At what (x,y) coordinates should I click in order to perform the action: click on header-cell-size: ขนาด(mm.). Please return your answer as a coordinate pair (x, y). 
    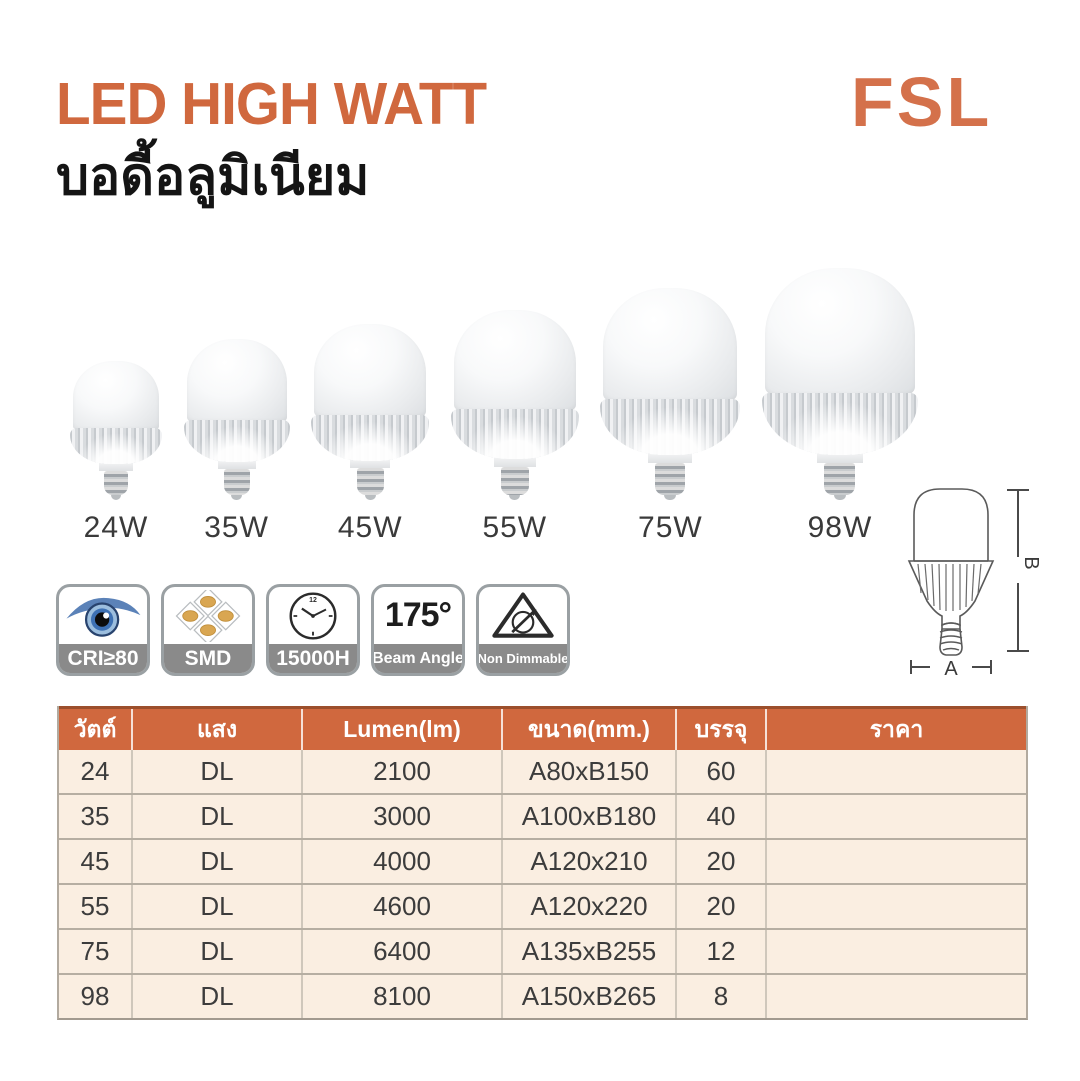
    Looking at the image, I should click on (590, 729).